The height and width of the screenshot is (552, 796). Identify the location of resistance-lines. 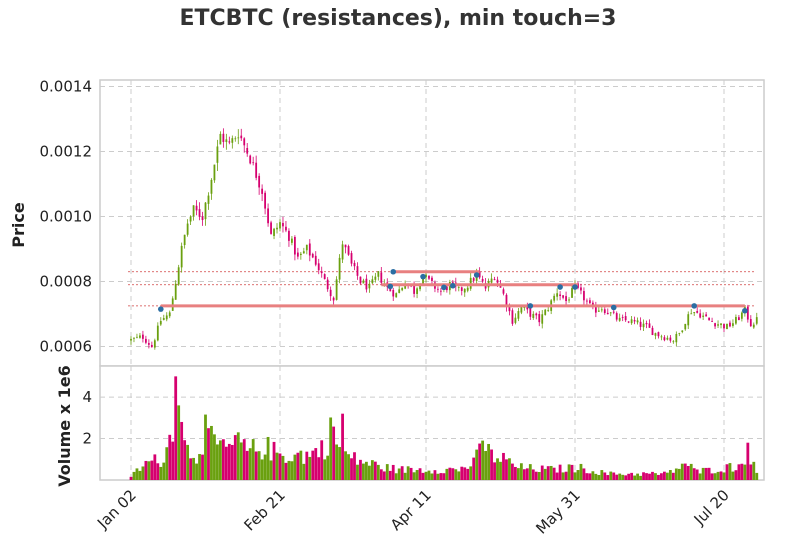
(452, 289).